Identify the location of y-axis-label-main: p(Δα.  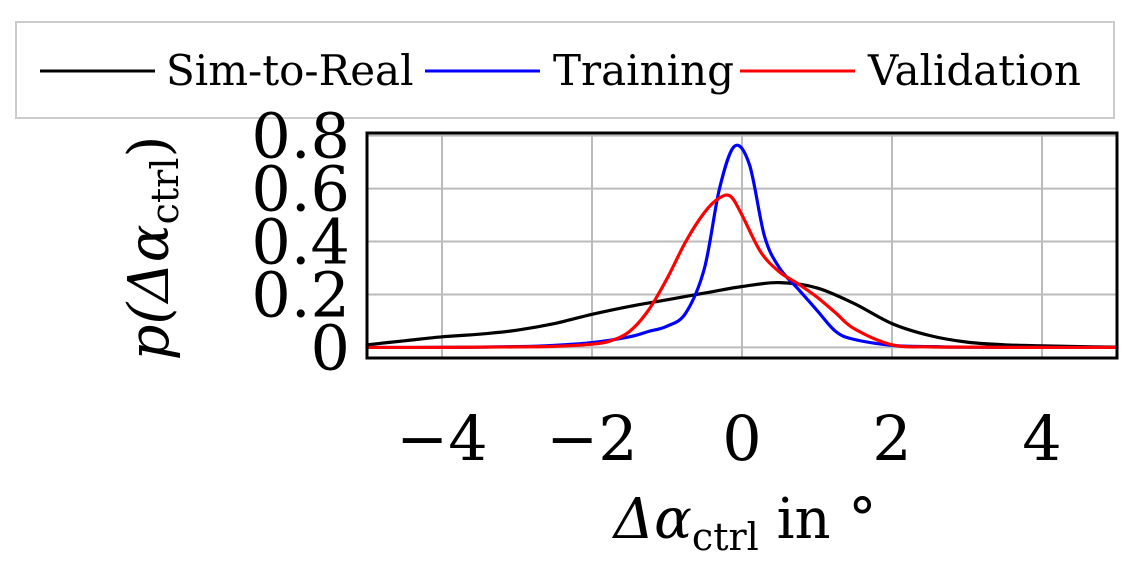
(149, 292).